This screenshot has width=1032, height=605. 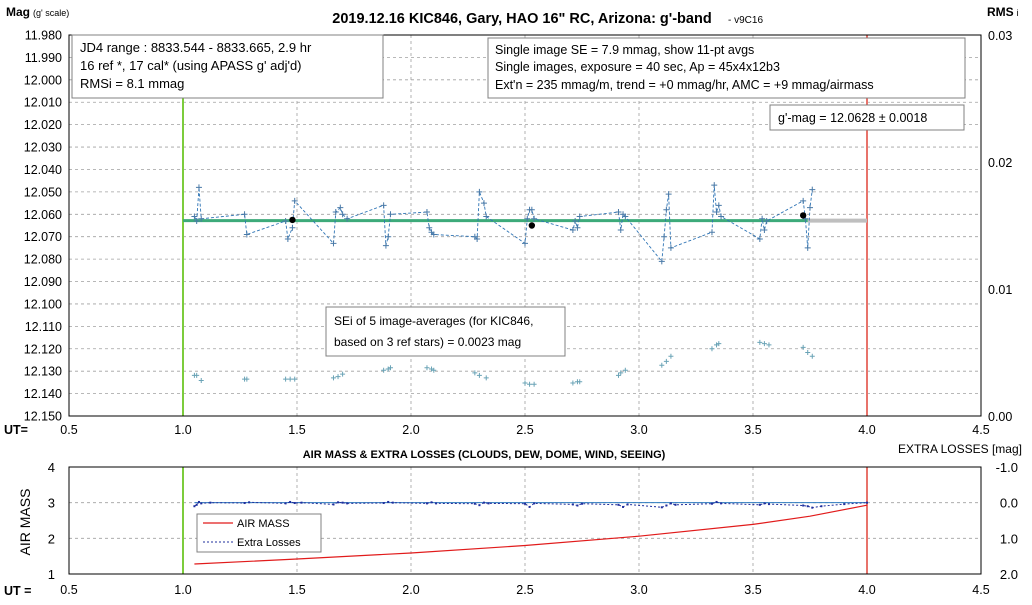 What do you see at coordinates (43, 125) in the screenshot?
I see `top-y-tick-label: 12.020` at bounding box center [43, 125].